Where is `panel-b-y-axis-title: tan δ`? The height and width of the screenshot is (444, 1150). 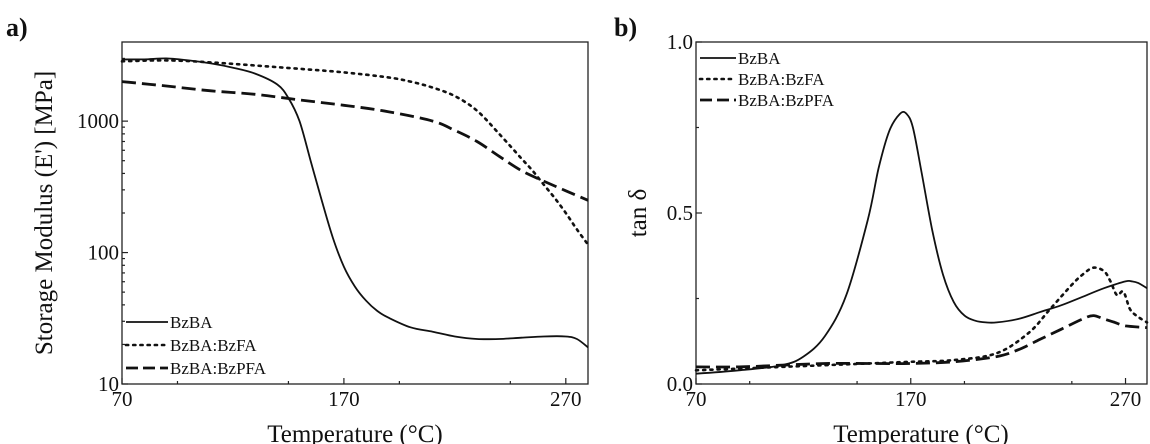 panel-b-y-axis-title: tan δ is located at coordinates (638, 213).